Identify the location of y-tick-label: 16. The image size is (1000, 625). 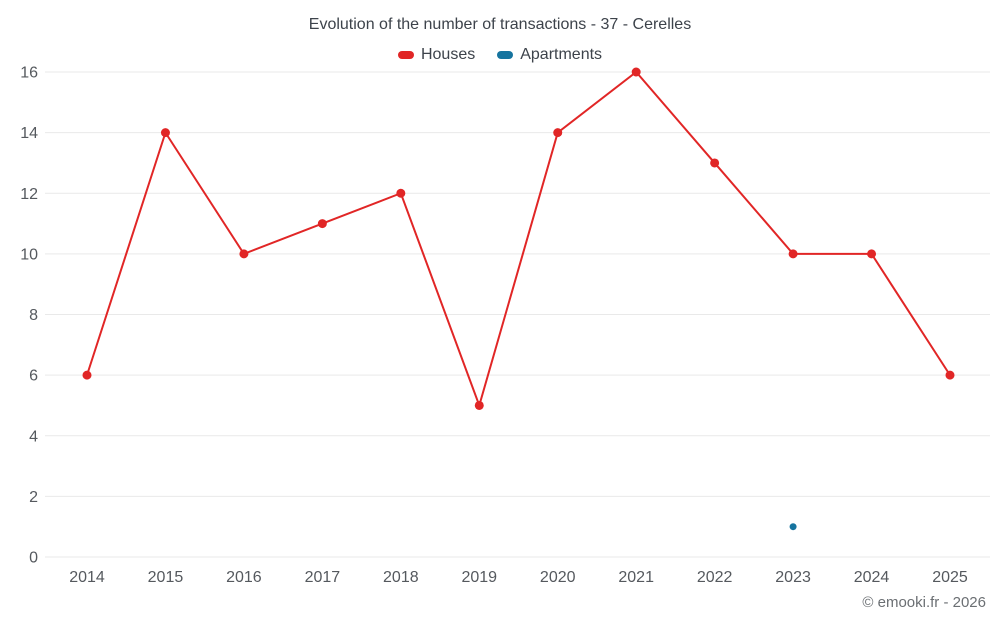
(29, 73).